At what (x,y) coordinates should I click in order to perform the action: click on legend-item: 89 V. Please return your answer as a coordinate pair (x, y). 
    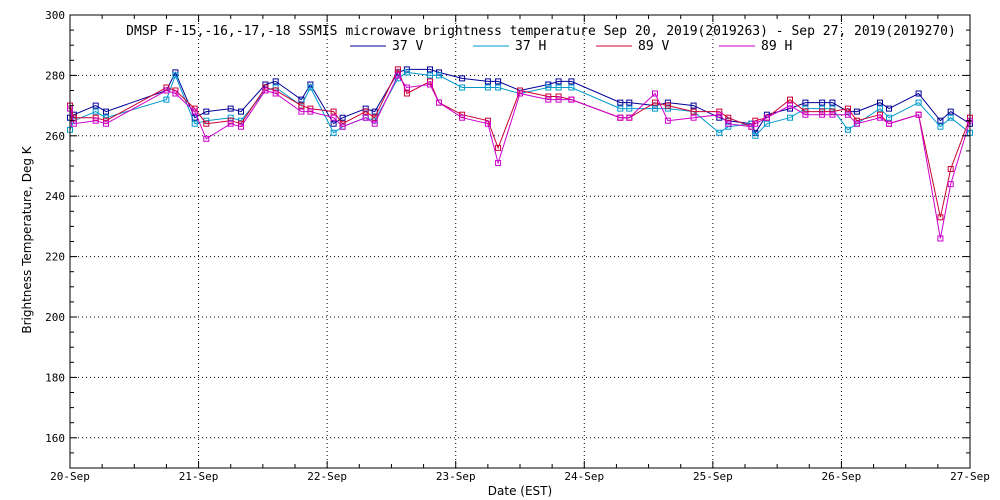
    Looking at the image, I should click on (632, 46).